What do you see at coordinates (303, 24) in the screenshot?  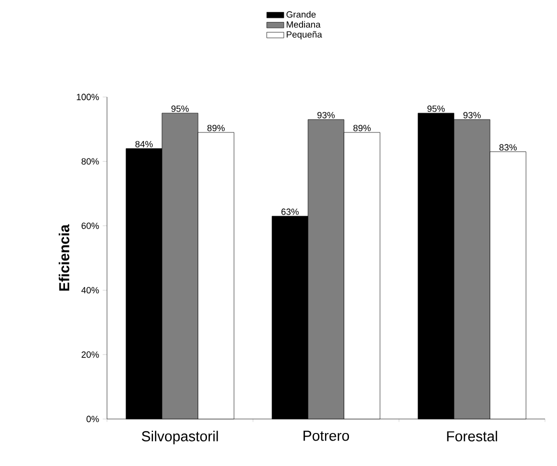 I see `legend-label: Mediana` at bounding box center [303, 24].